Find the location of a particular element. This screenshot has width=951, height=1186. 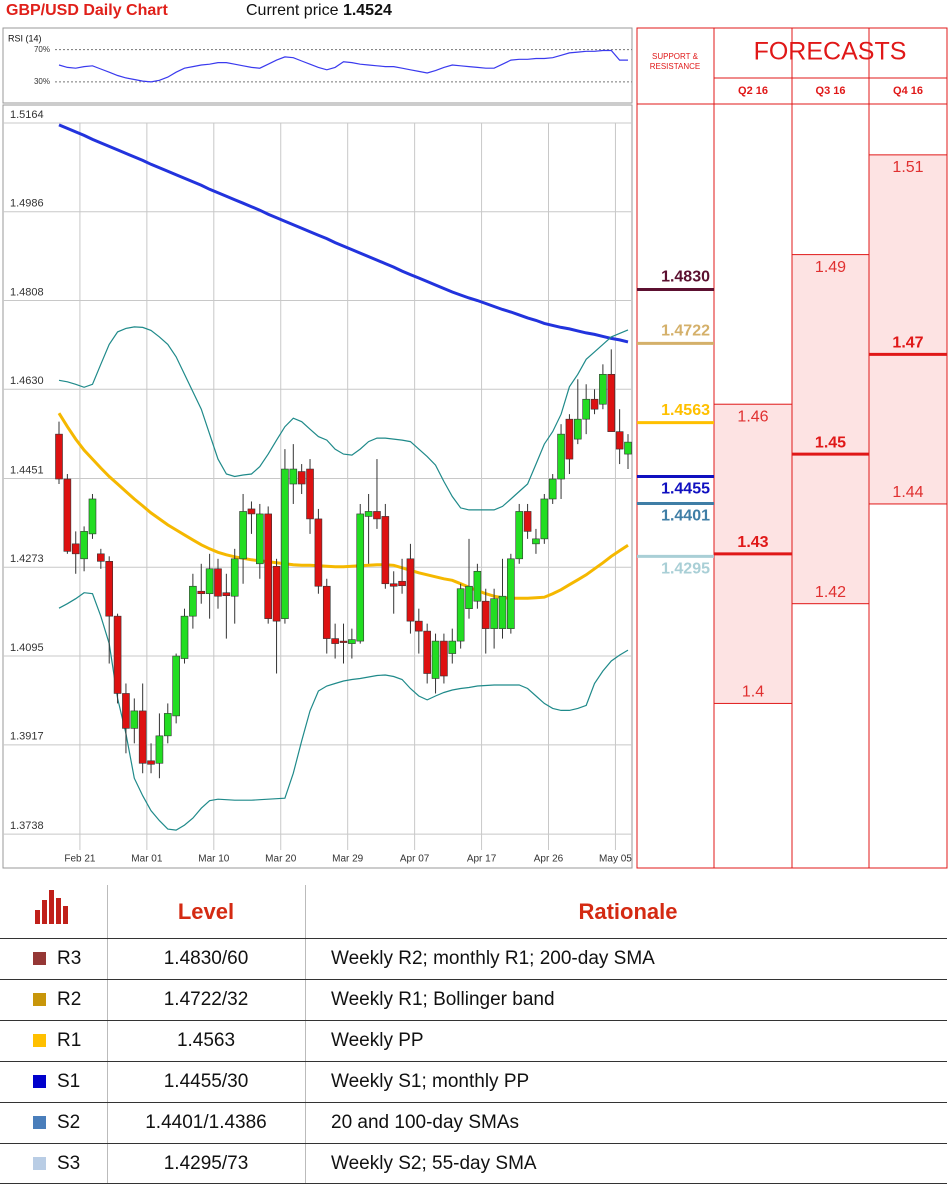

row-level: 1.4401/1.4386 is located at coordinates (206, 1122).